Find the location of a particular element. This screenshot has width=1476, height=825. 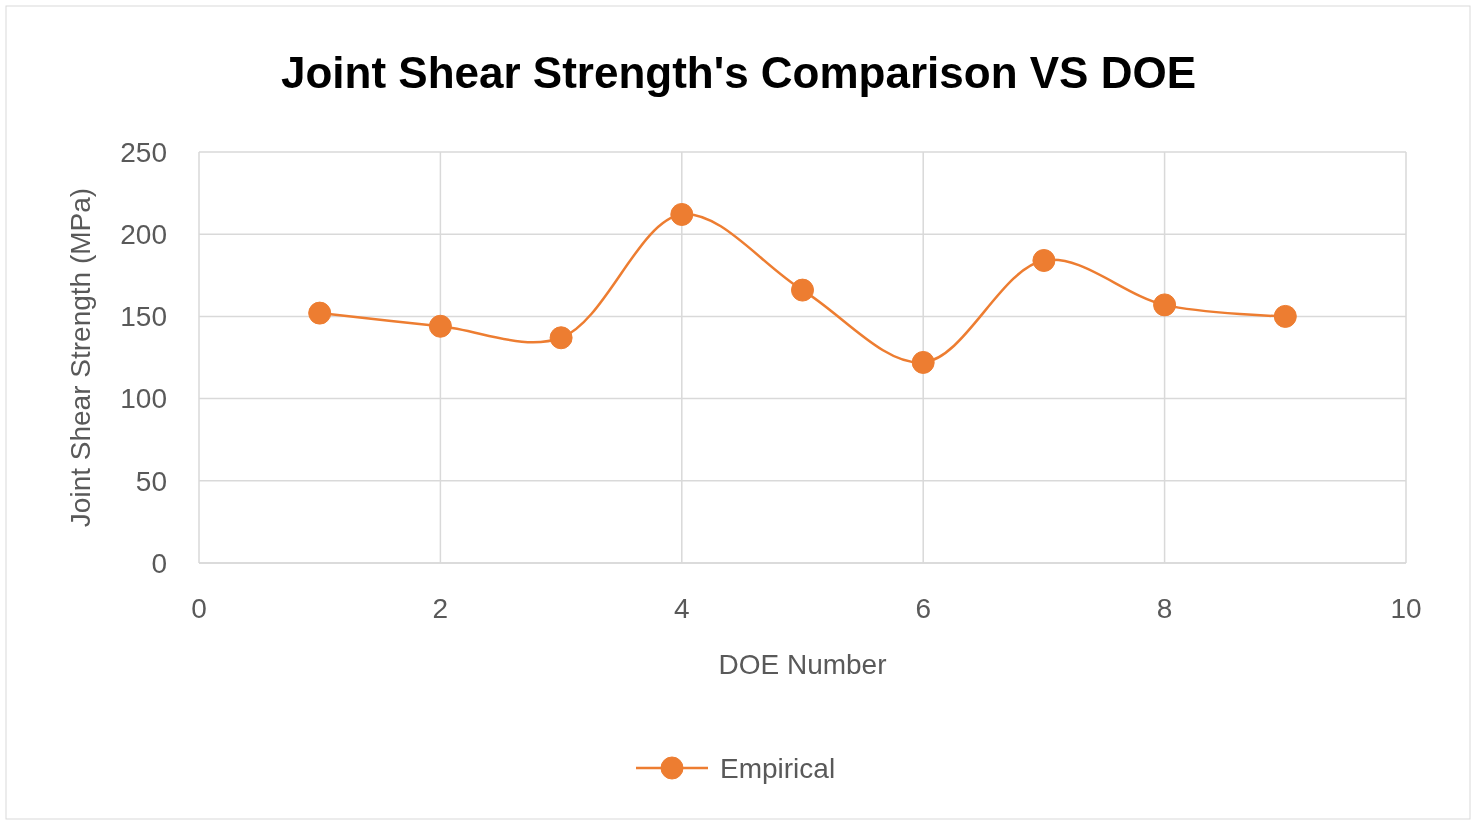

y-tick-label: 150 is located at coordinates (143, 317).